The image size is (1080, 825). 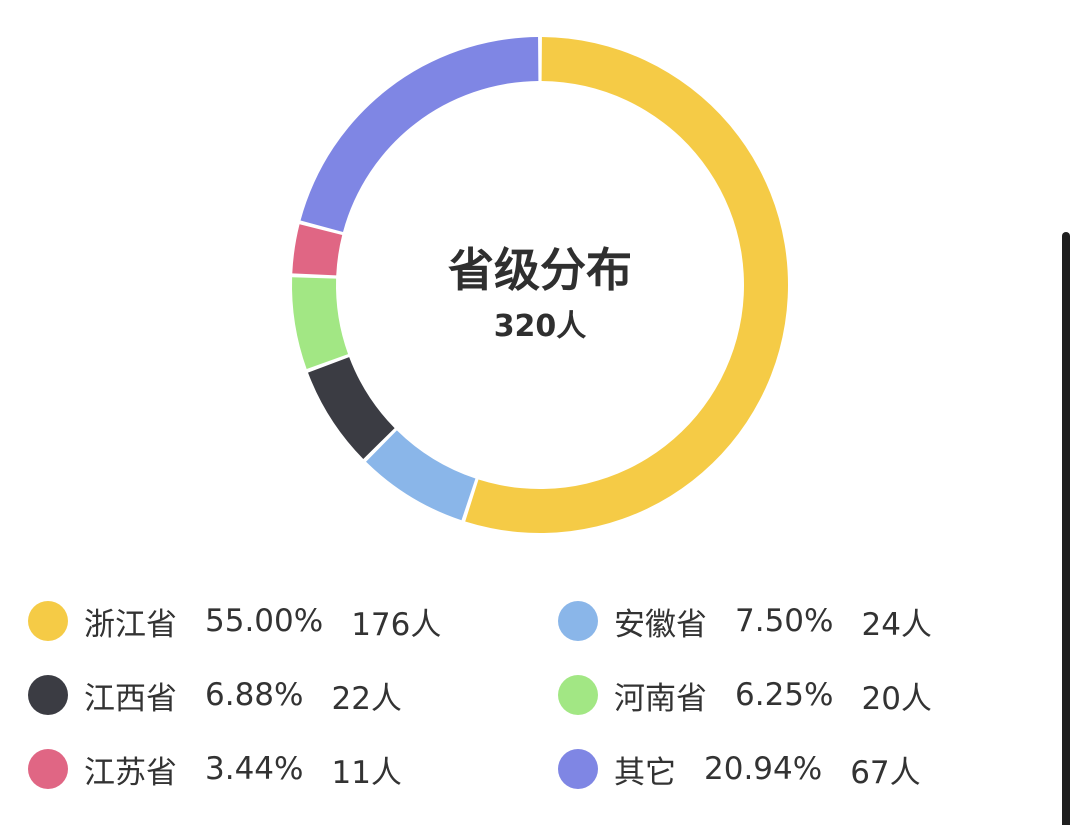 What do you see at coordinates (784, 621) in the screenshot?
I see `legend-percent: 7.50%` at bounding box center [784, 621].